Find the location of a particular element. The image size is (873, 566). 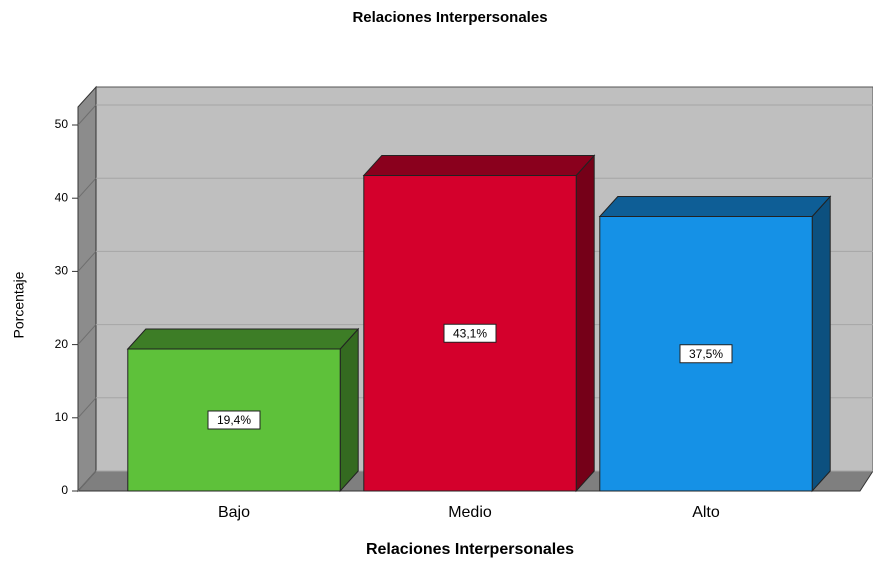

y-tick-label: 40 is located at coordinates (62, 197).